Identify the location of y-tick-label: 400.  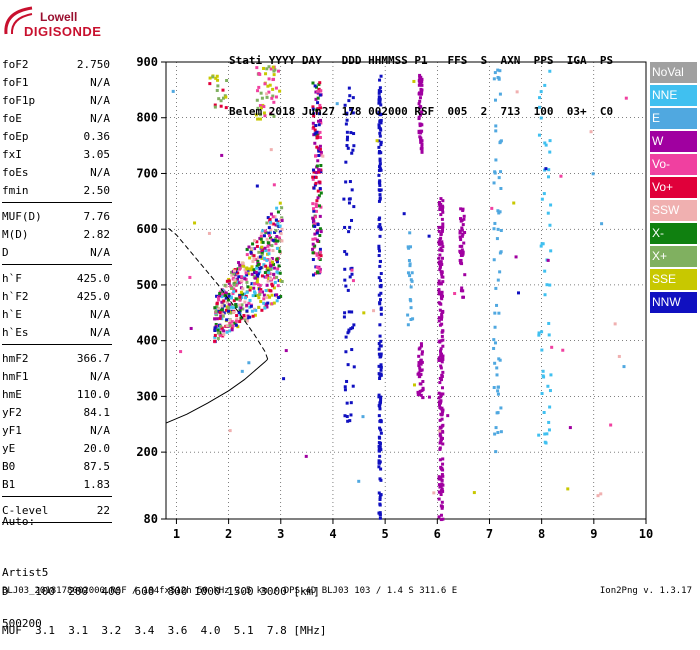
(147, 341).